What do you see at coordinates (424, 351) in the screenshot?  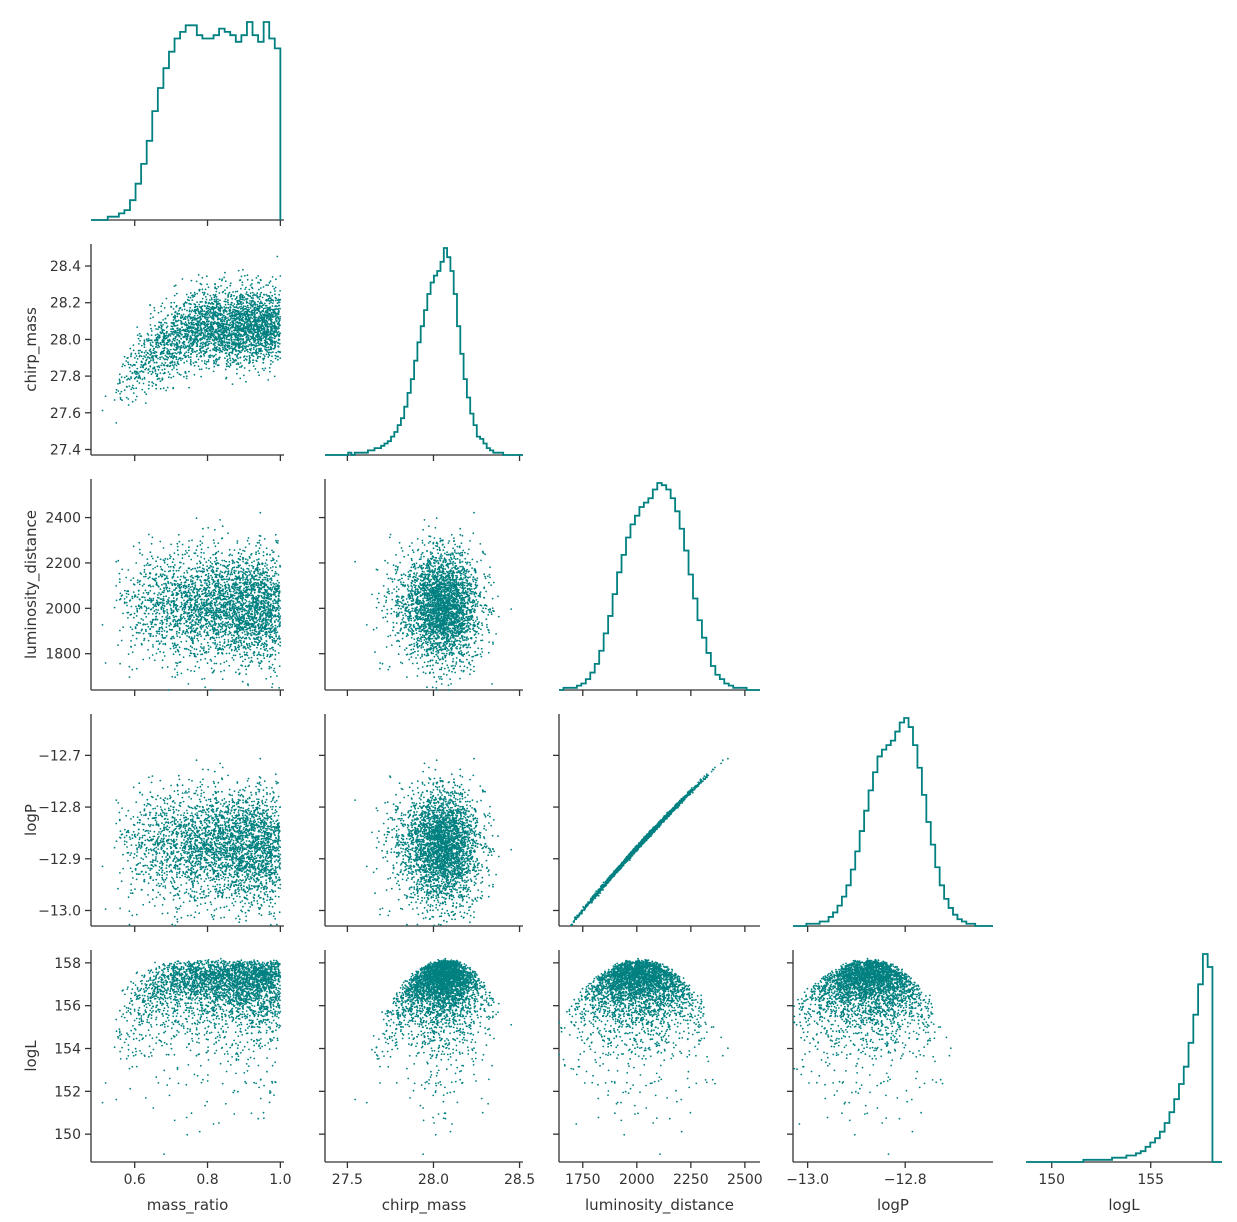 I see `histogram-chirp_mass` at bounding box center [424, 351].